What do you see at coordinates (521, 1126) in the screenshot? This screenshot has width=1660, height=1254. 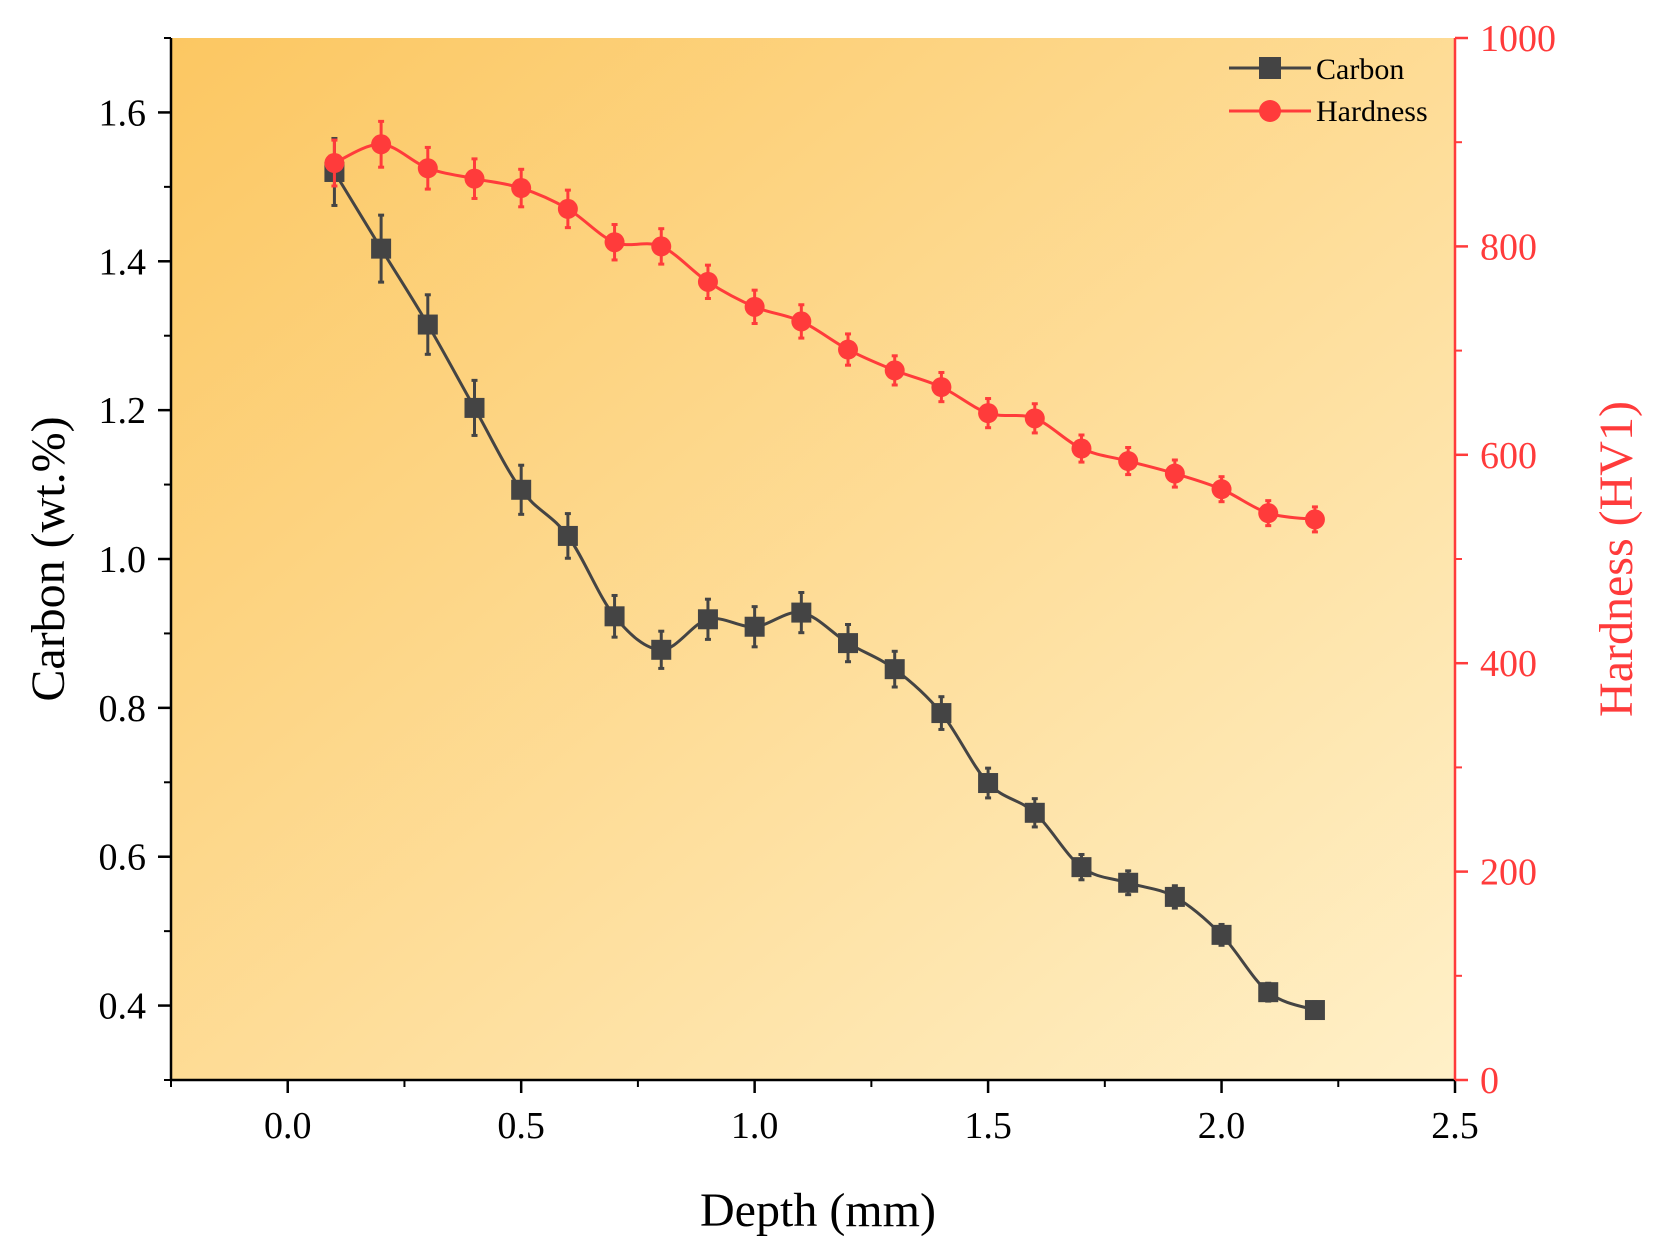 I see `x-tick-label: 0.5` at bounding box center [521, 1126].